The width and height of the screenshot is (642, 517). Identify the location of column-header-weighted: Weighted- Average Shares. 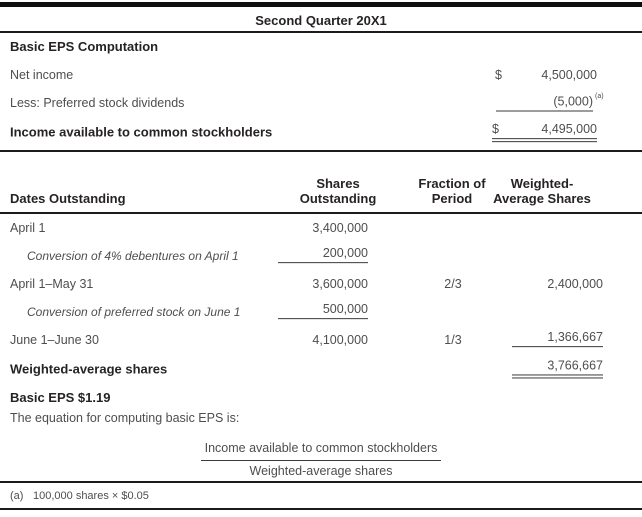
(542, 191).